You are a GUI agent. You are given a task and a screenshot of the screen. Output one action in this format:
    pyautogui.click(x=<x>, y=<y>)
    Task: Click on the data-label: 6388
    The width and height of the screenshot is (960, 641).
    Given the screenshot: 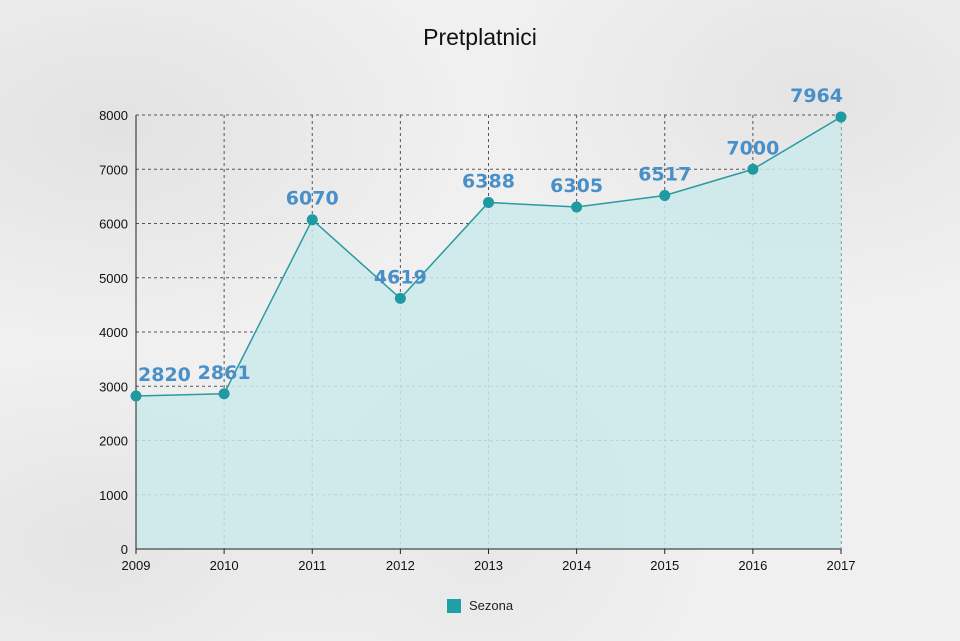 What is the action you would take?
    pyautogui.click(x=488, y=181)
    